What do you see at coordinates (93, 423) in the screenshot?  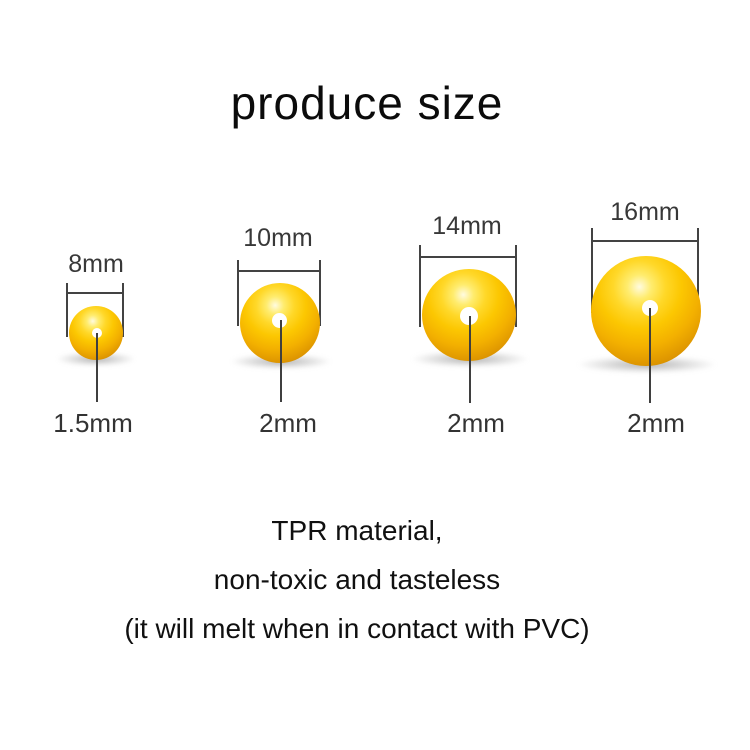 I see `hole-diameter-label: 1.5mm` at bounding box center [93, 423].